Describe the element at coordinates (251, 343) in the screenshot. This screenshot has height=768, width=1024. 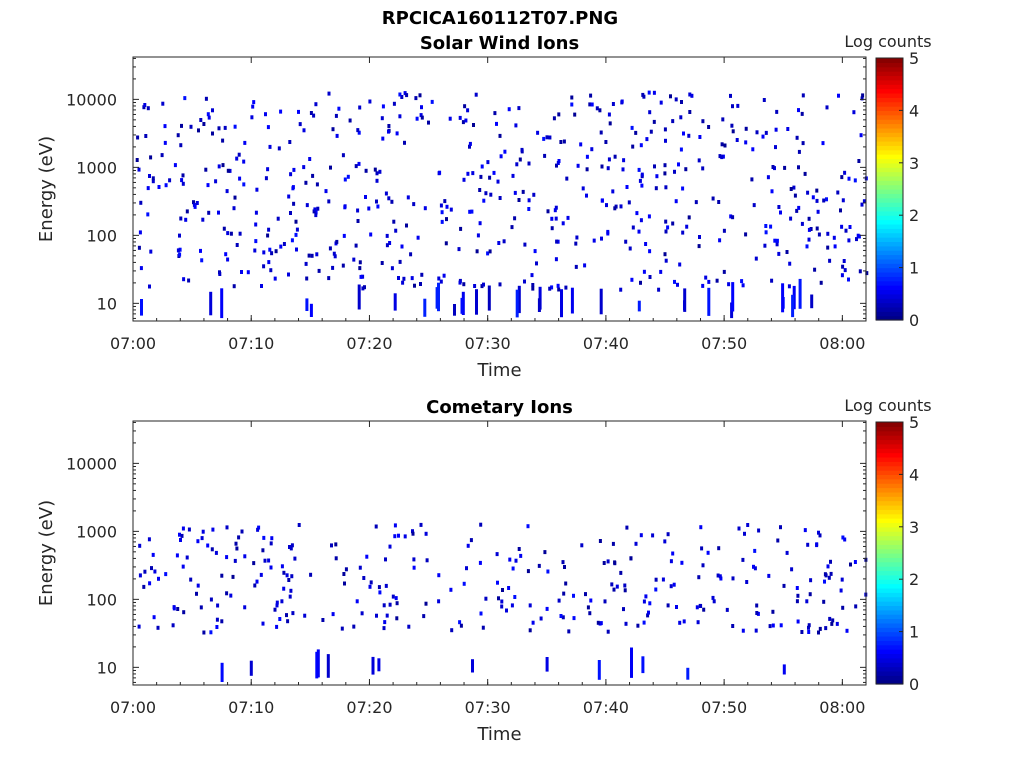
I see `panel1-x-tick-label: 07:10` at that location.